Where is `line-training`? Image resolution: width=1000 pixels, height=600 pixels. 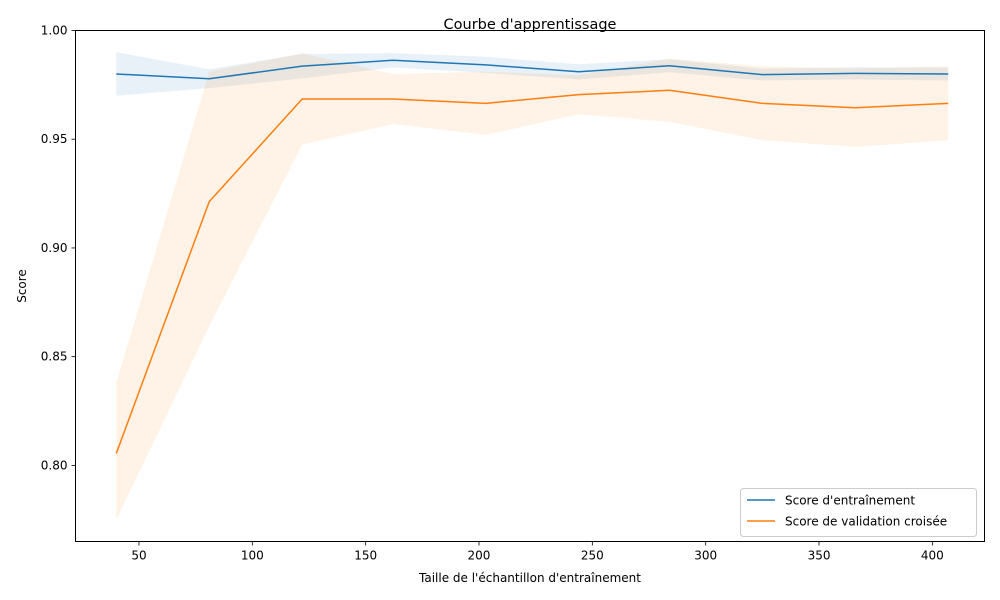 line-training is located at coordinates (532, 69).